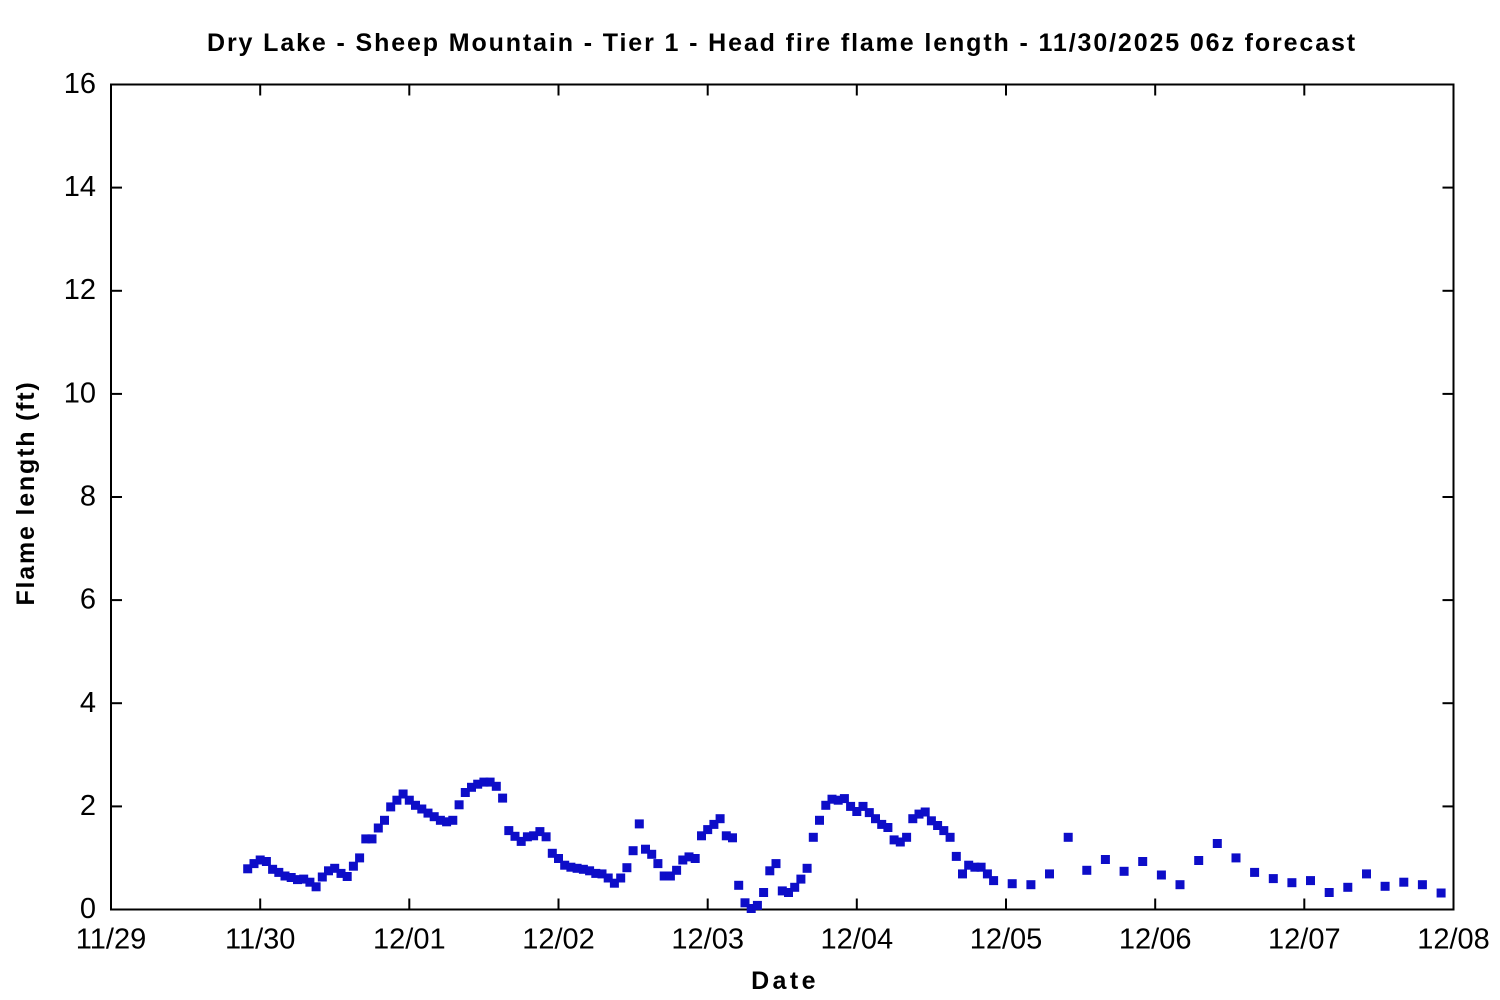  What do you see at coordinates (409, 940) in the screenshot?
I see `svg-text: 12/01` at bounding box center [409, 940].